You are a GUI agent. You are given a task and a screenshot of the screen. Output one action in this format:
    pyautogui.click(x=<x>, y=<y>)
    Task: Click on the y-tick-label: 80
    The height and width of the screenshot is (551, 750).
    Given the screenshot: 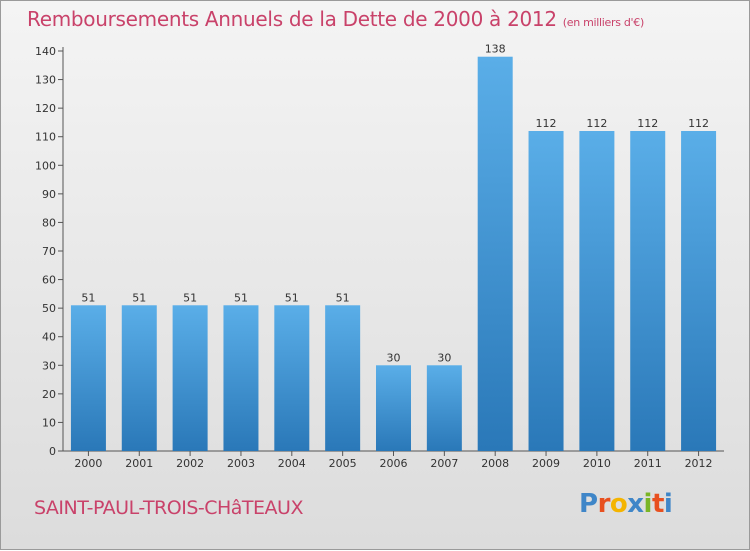 What is the action you would take?
    pyautogui.click(x=49, y=222)
    